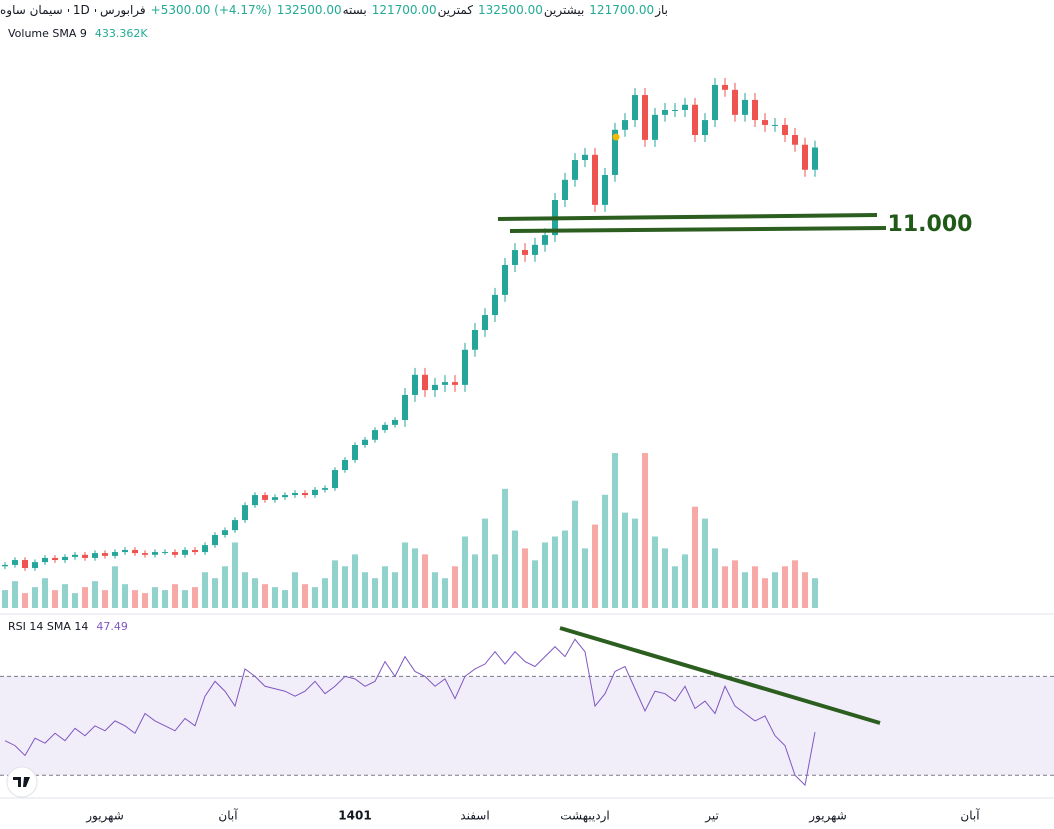 The image size is (1054, 829). Describe the element at coordinates (410, 530) in the screenshot. I see `volume-layer` at that location.